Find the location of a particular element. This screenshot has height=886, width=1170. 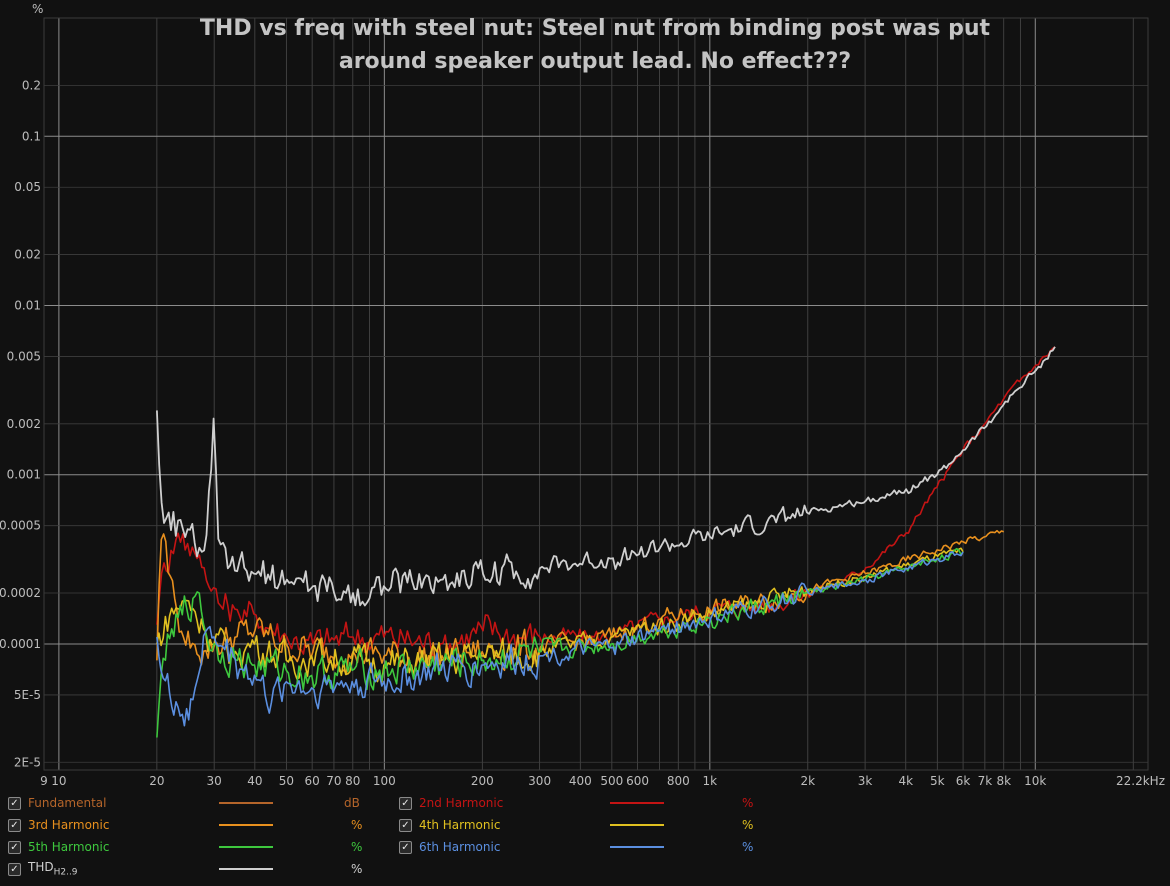

x-tick-label: 20 is located at coordinates (156, 781).